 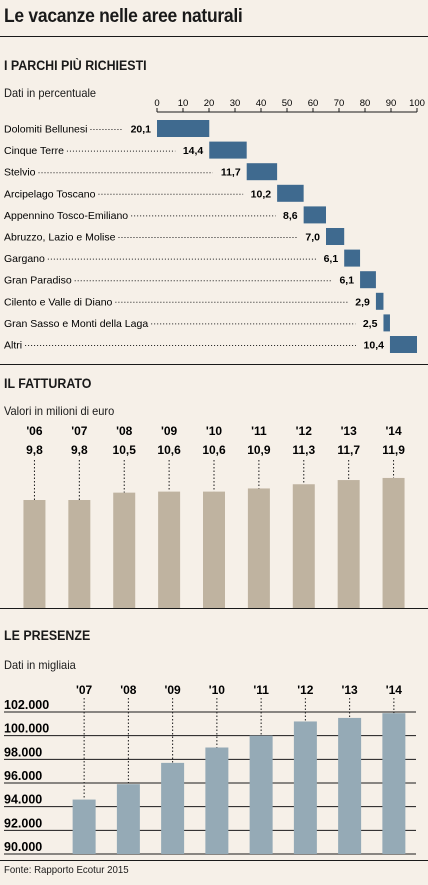 What do you see at coordinates (38, 281) in the screenshot?
I see `category-label: Gran Paradiso` at bounding box center [38, 281].